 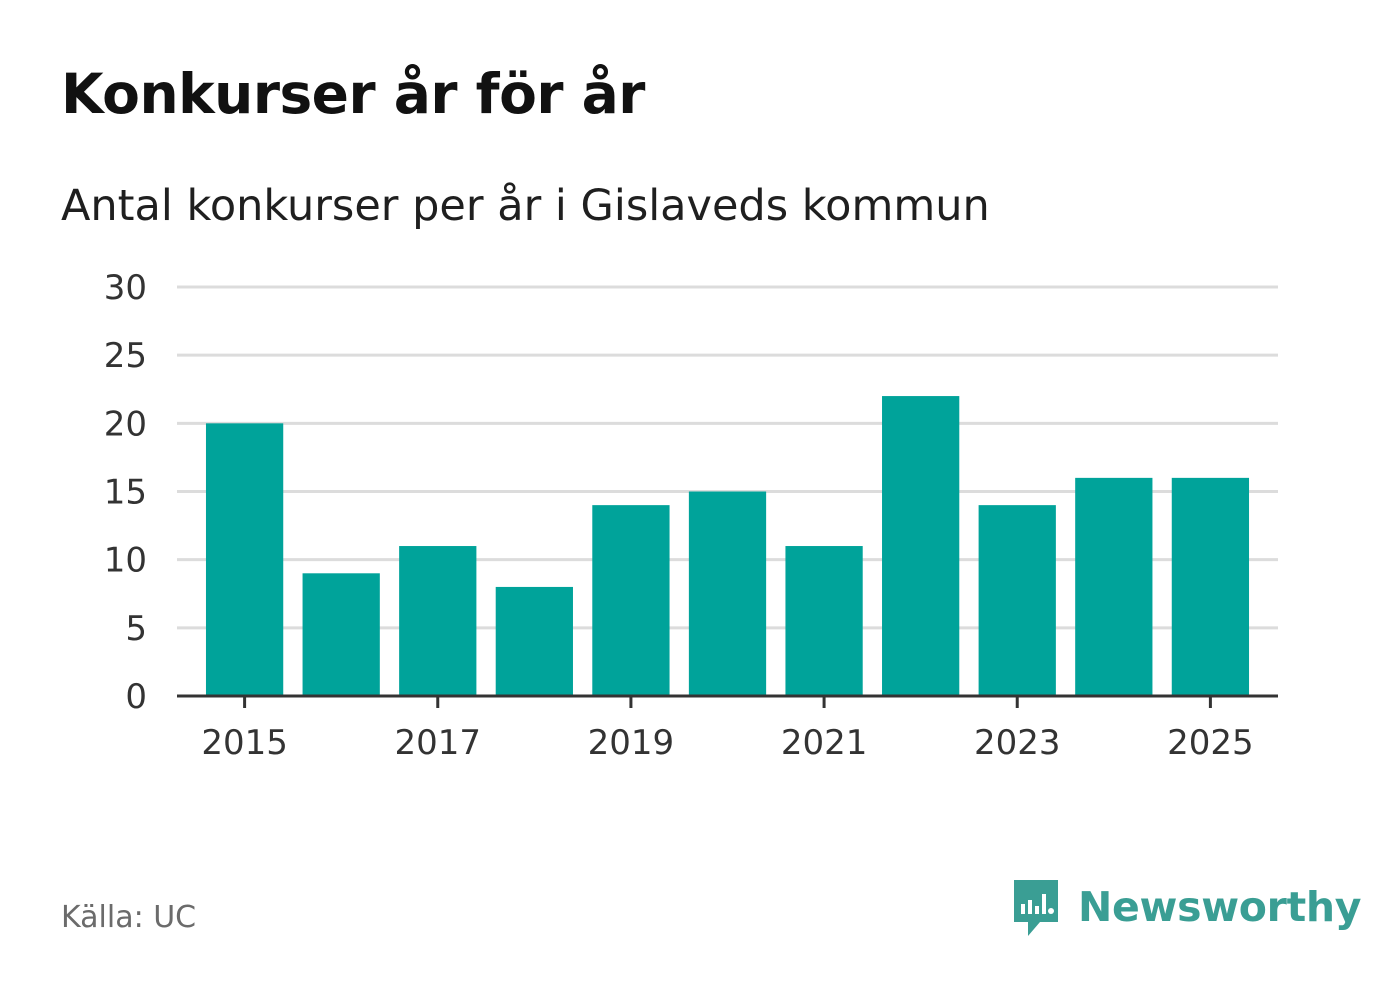 I want to click on y-tick-label: 5, so click(x=136, y=629).